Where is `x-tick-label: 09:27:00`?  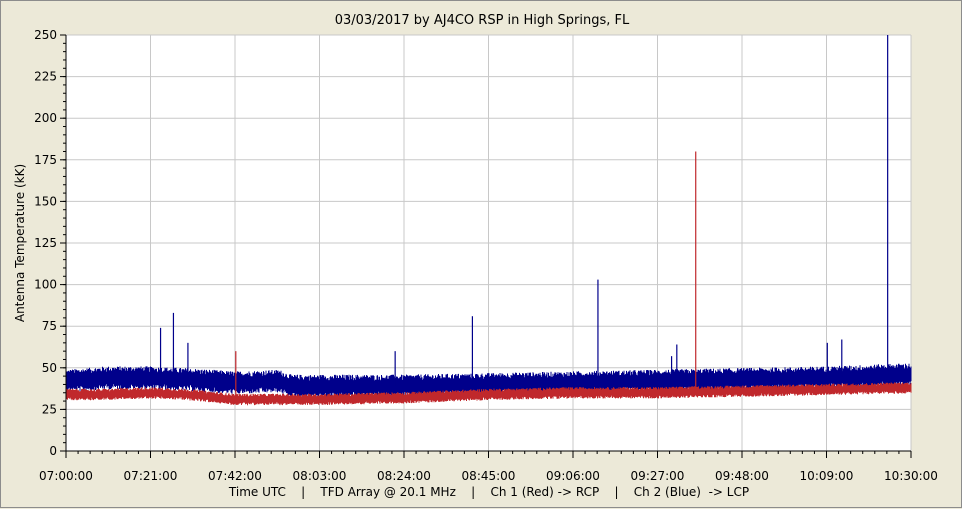
x-tick-label: 09:27:00 is located at coordinates (658, 476).